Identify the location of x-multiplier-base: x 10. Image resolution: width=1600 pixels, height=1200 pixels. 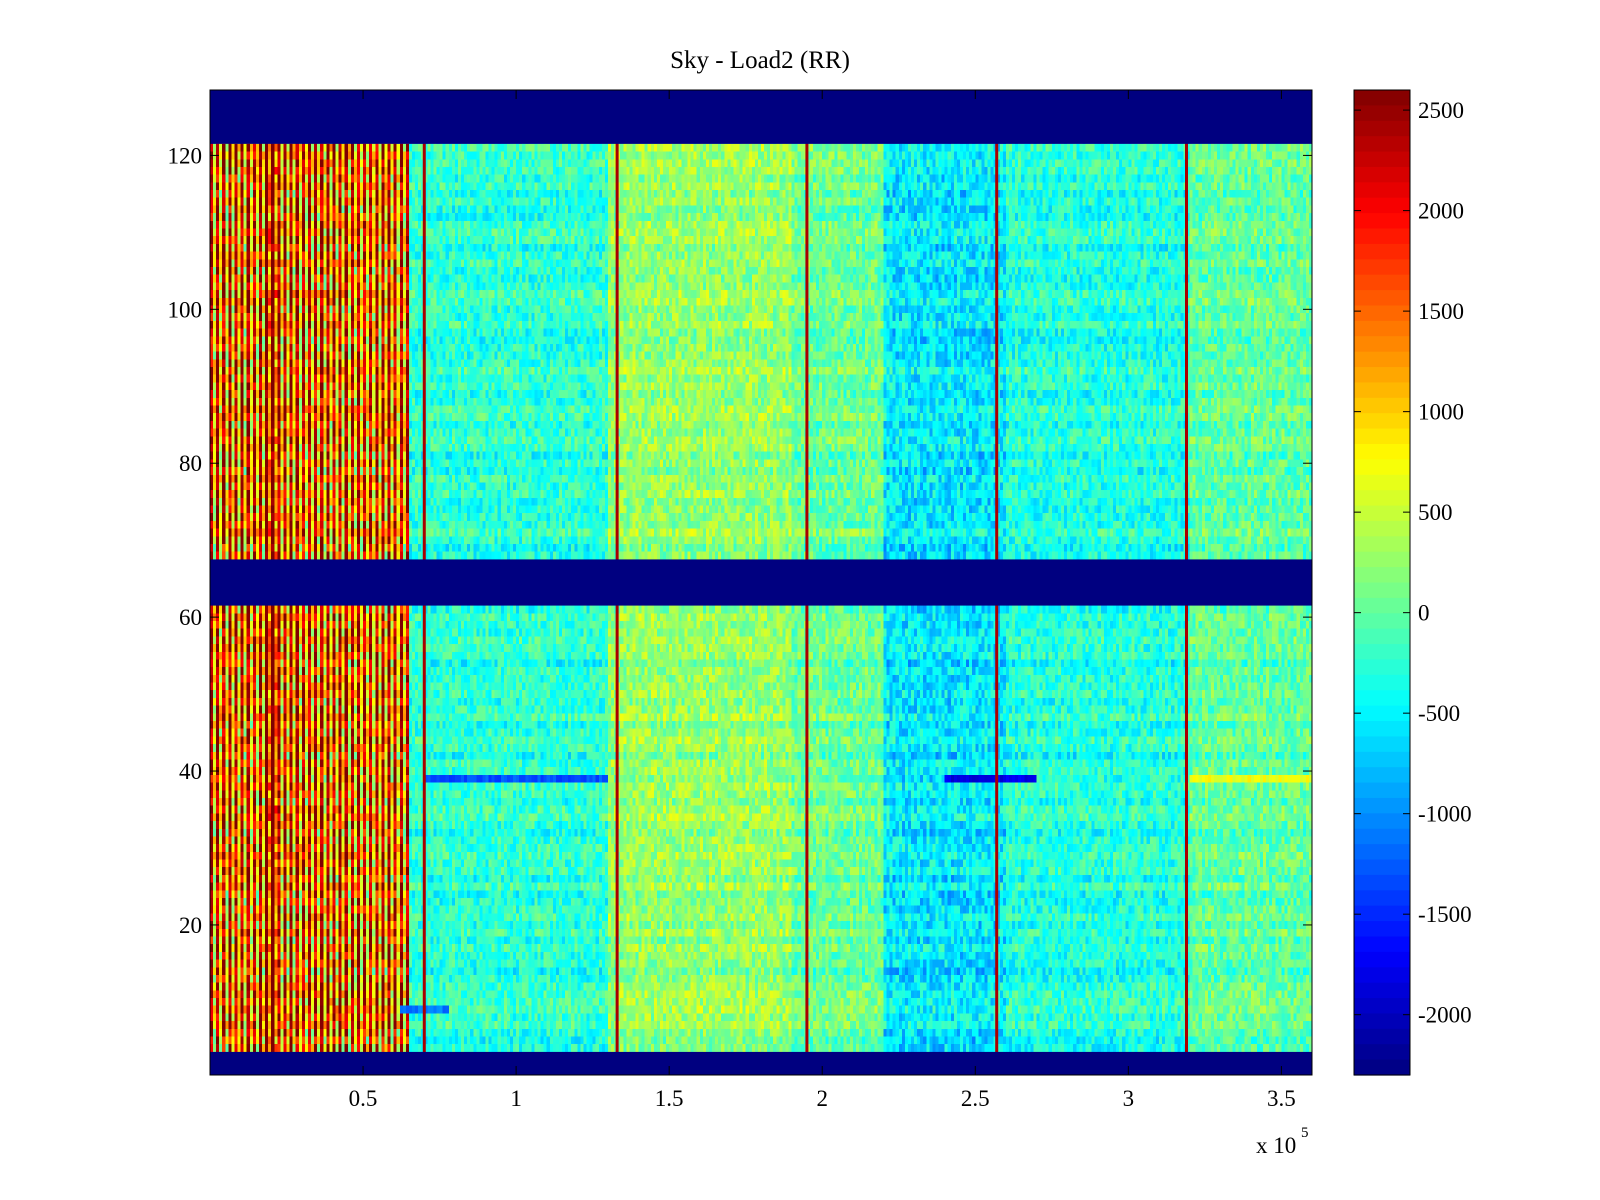
(1276, 1145).